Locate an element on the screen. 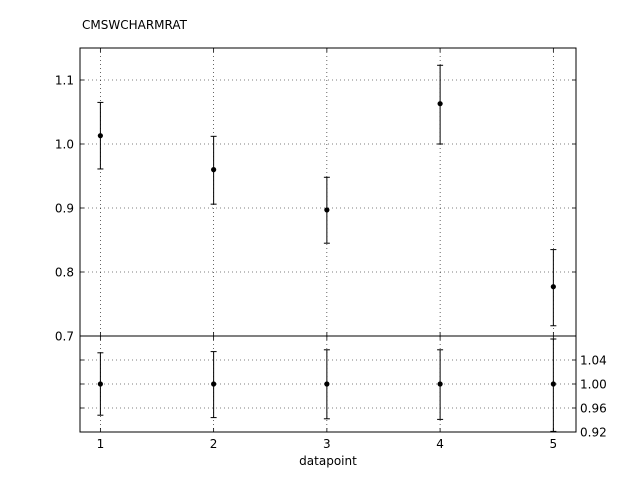  ratio-ytick-label: 1.04 is located at coordinates (593, 361).